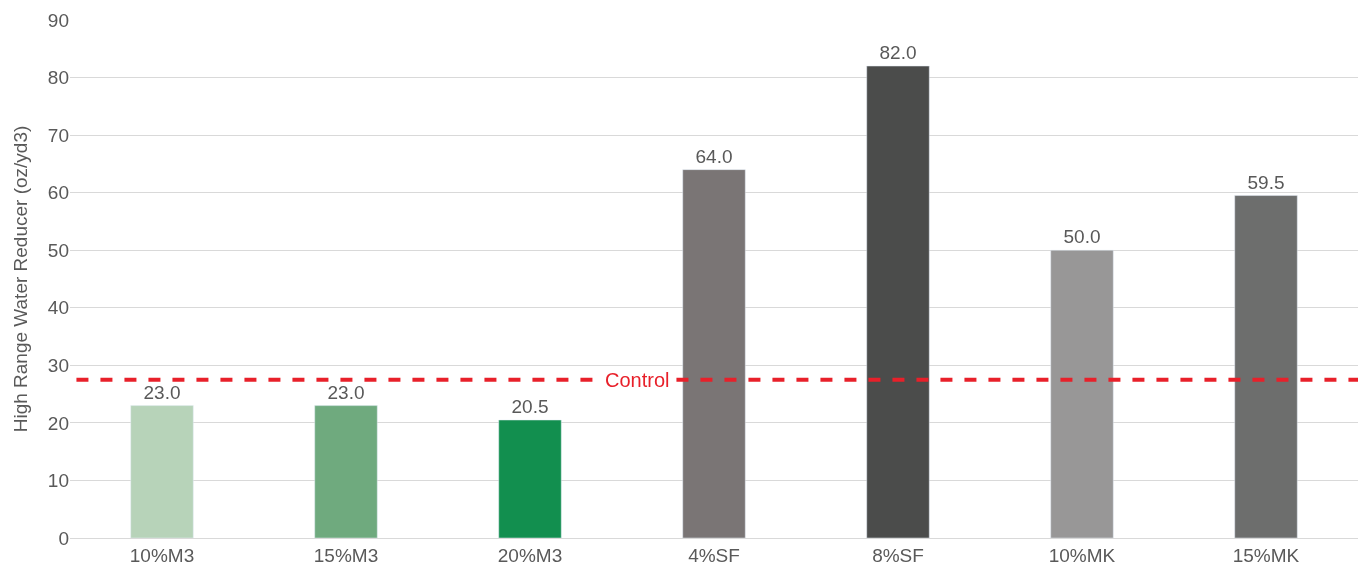  What do you see at coordinates (58, 250) in the screenshot?
I see `y-tick-label: 50` at bounding box center [58, 250].